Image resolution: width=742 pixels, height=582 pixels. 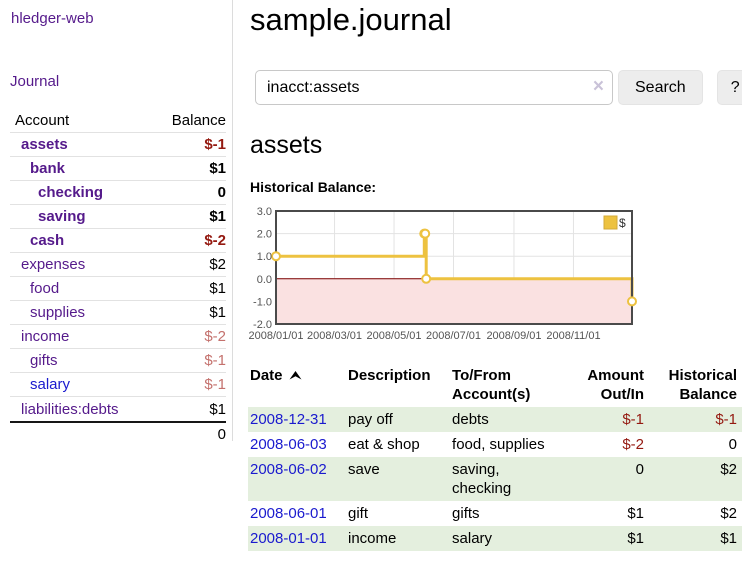 I want to click on sidebar-account-assets: assets, so click(x=44, y=144).